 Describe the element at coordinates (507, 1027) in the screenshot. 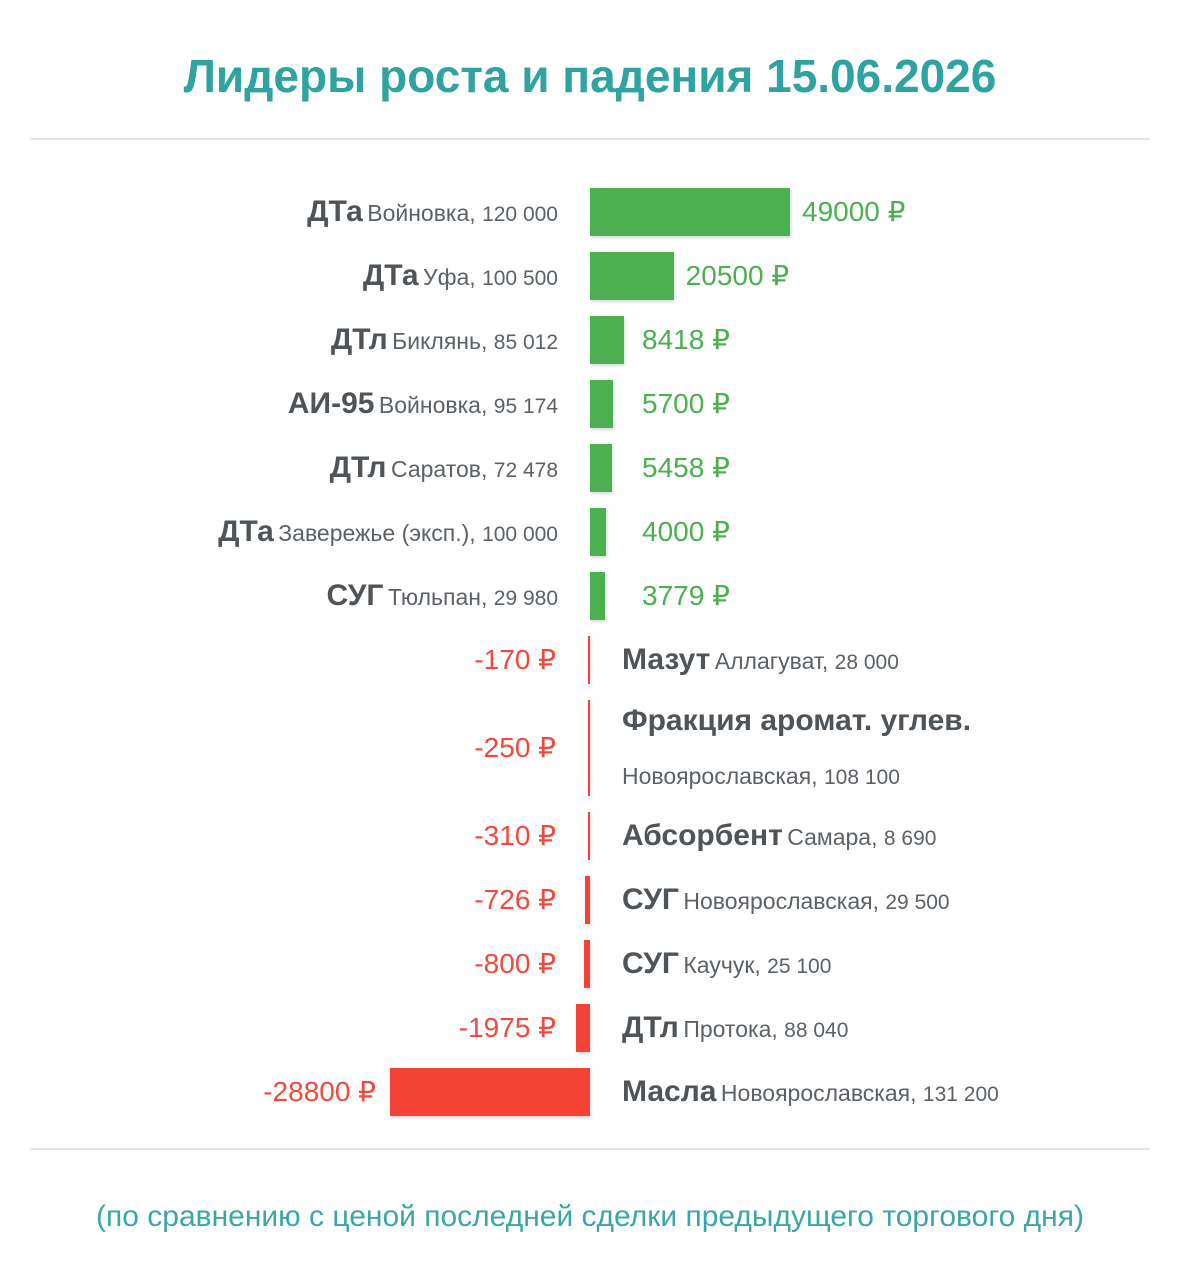

I see `data-label: -1975 ₽` at that location.